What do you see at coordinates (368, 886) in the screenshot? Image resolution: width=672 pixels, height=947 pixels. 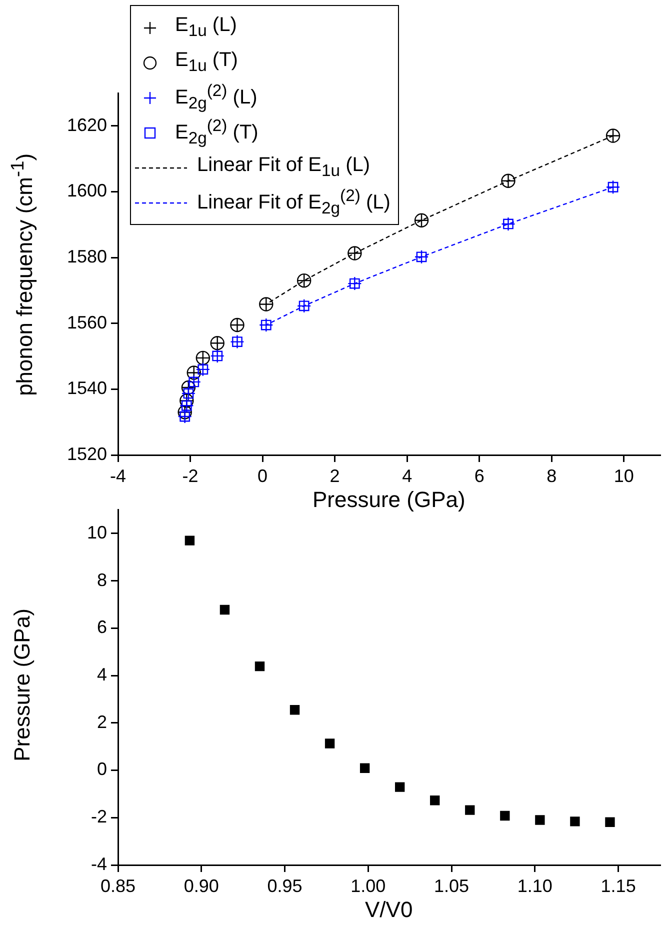 I see `x-tick-label: 1.00` at bounding box center [368, 886].